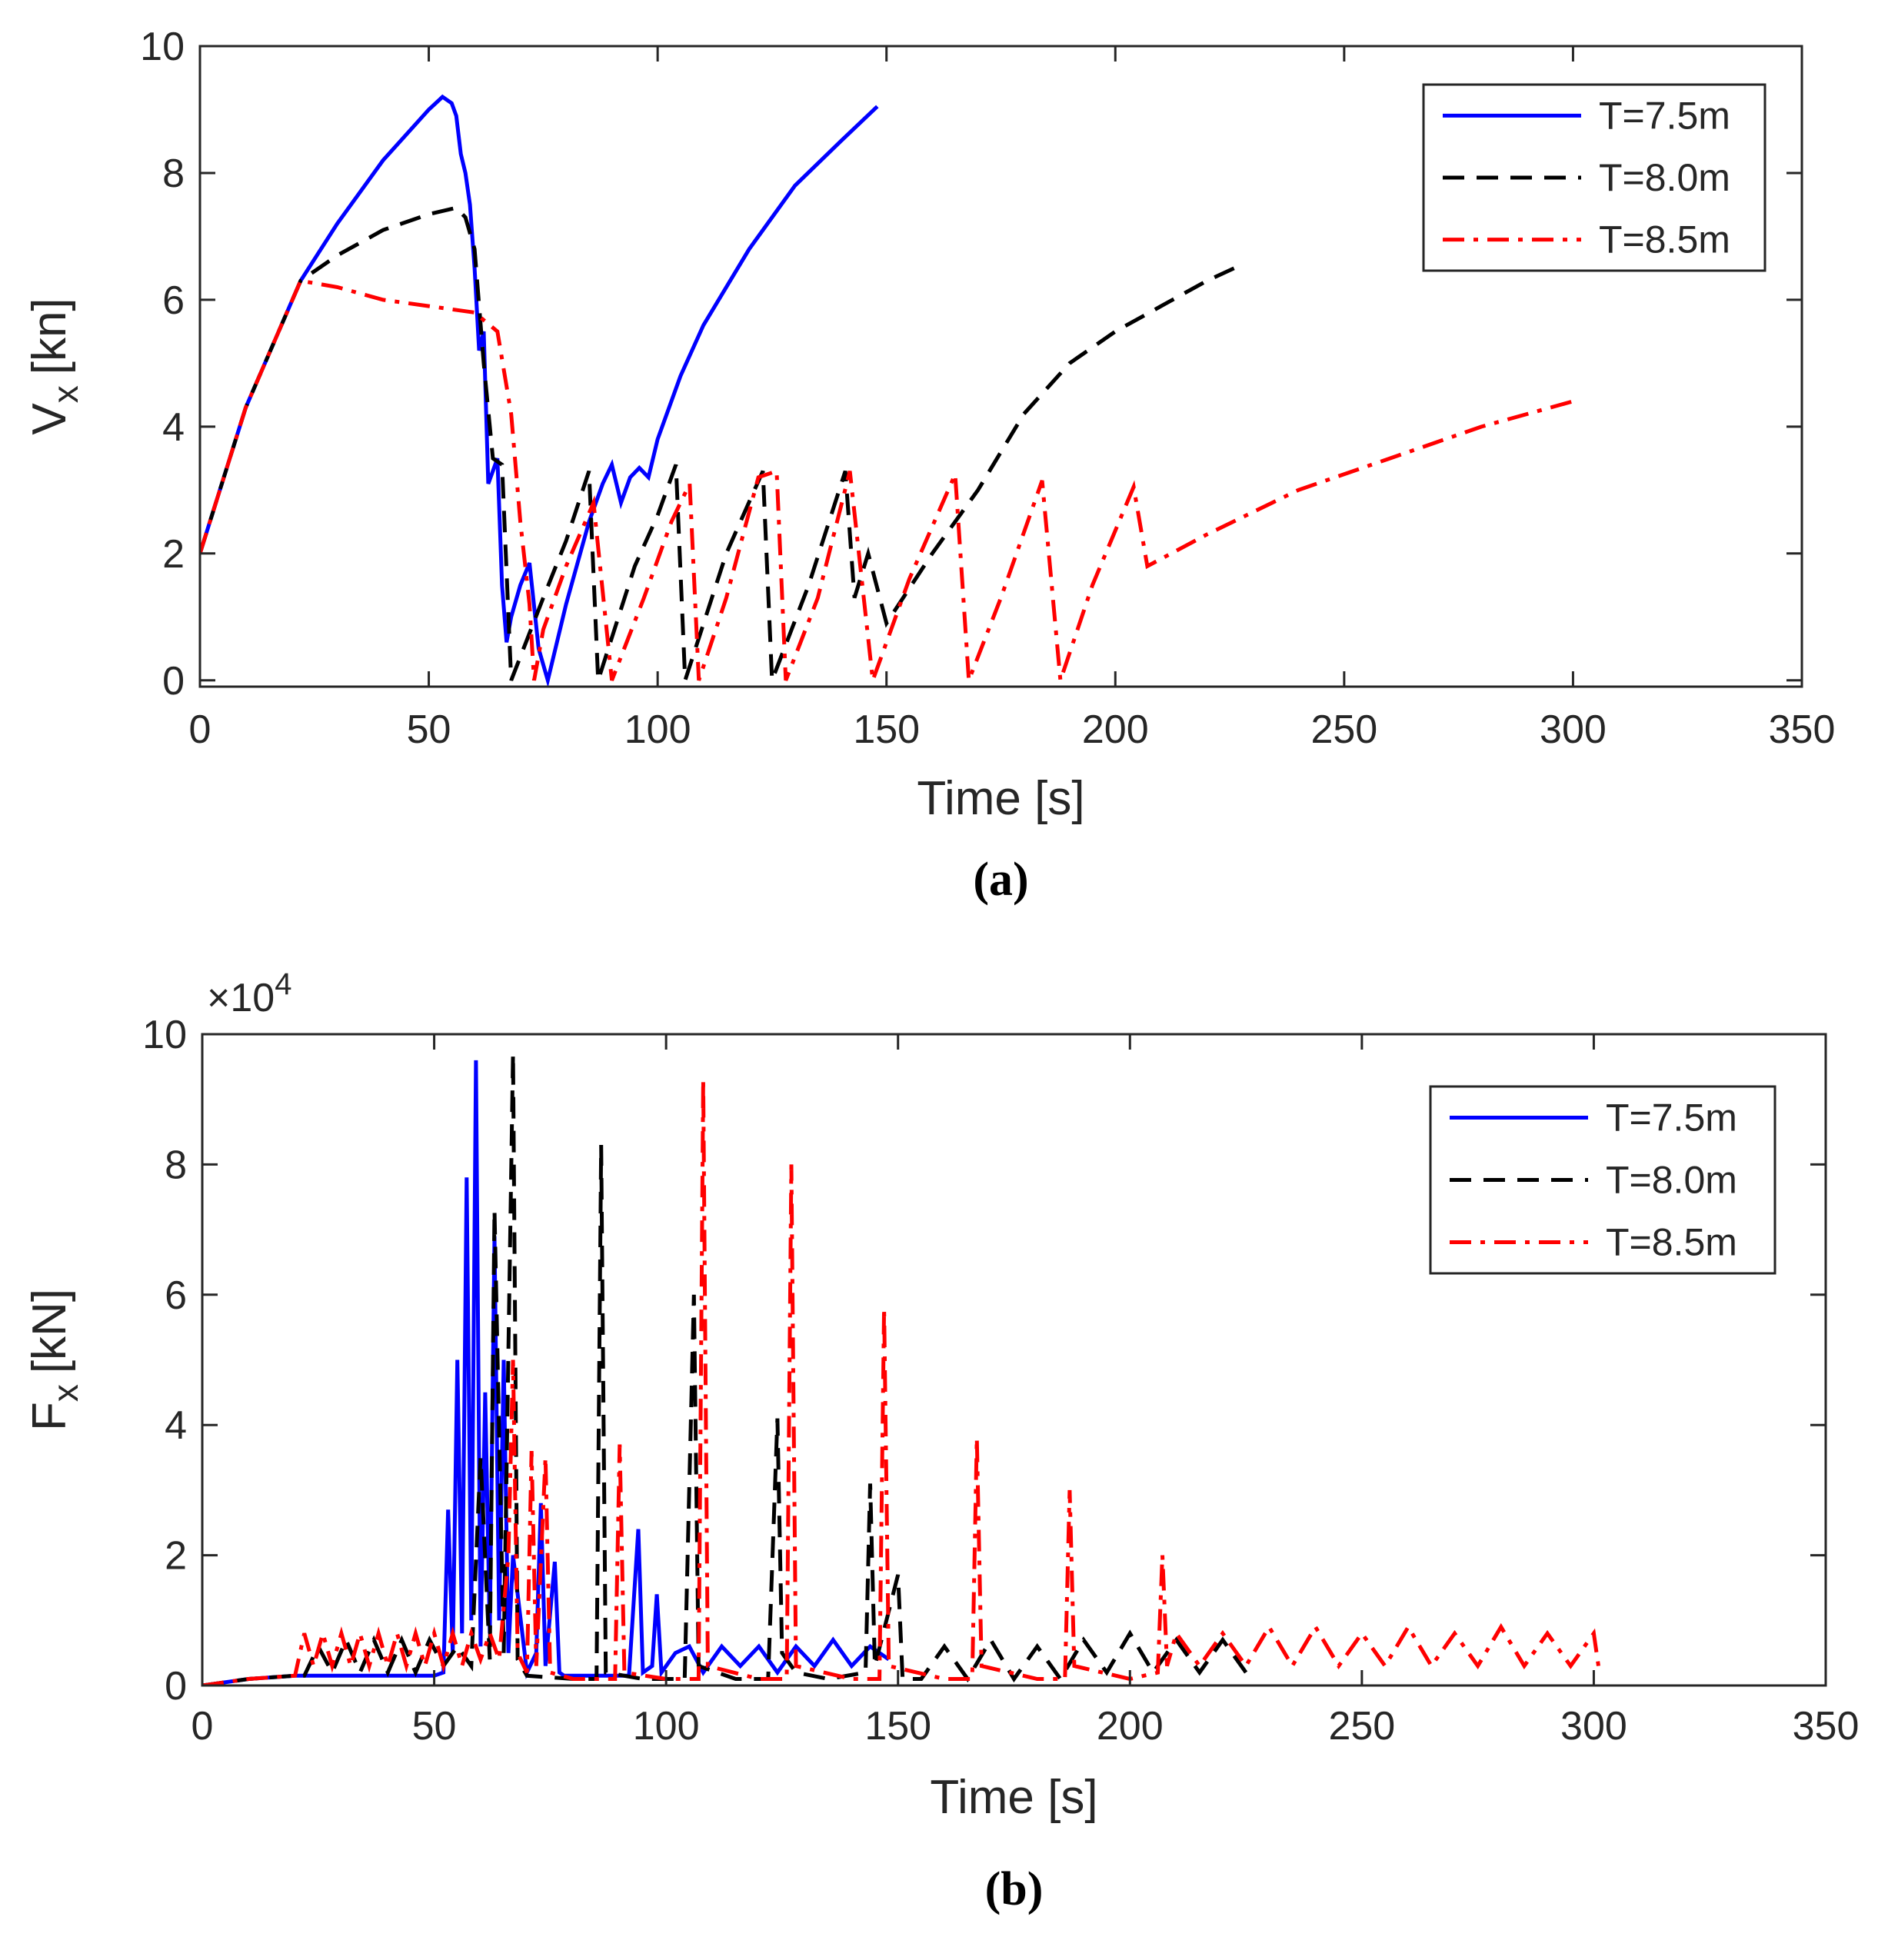 Image resolution: width=1898 pixels, height=1960 pixels. I want to click on multiplier-base: ×10, so click(241, 998).